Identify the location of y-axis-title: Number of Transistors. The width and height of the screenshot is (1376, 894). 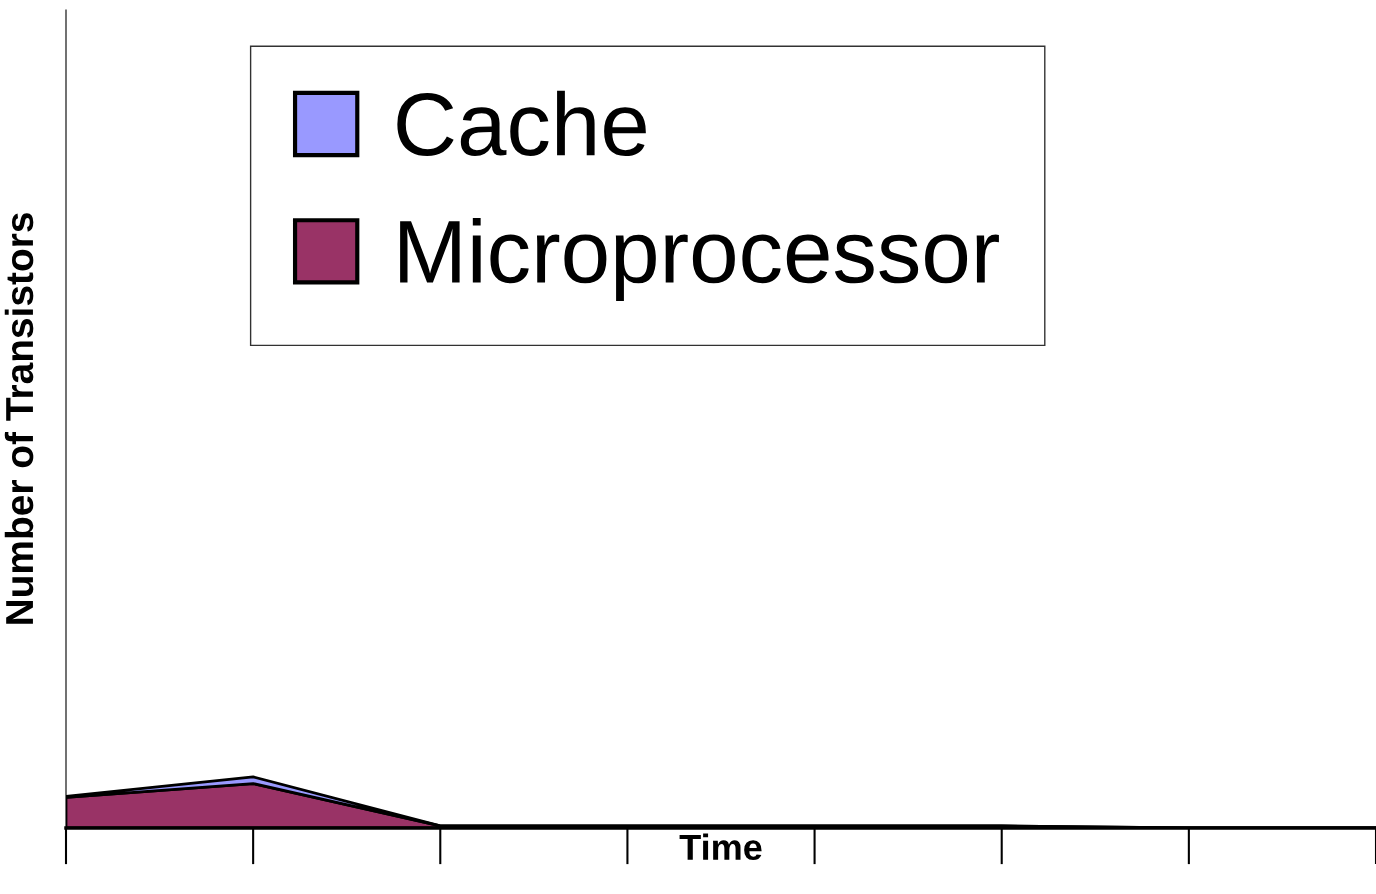
(19, 418).